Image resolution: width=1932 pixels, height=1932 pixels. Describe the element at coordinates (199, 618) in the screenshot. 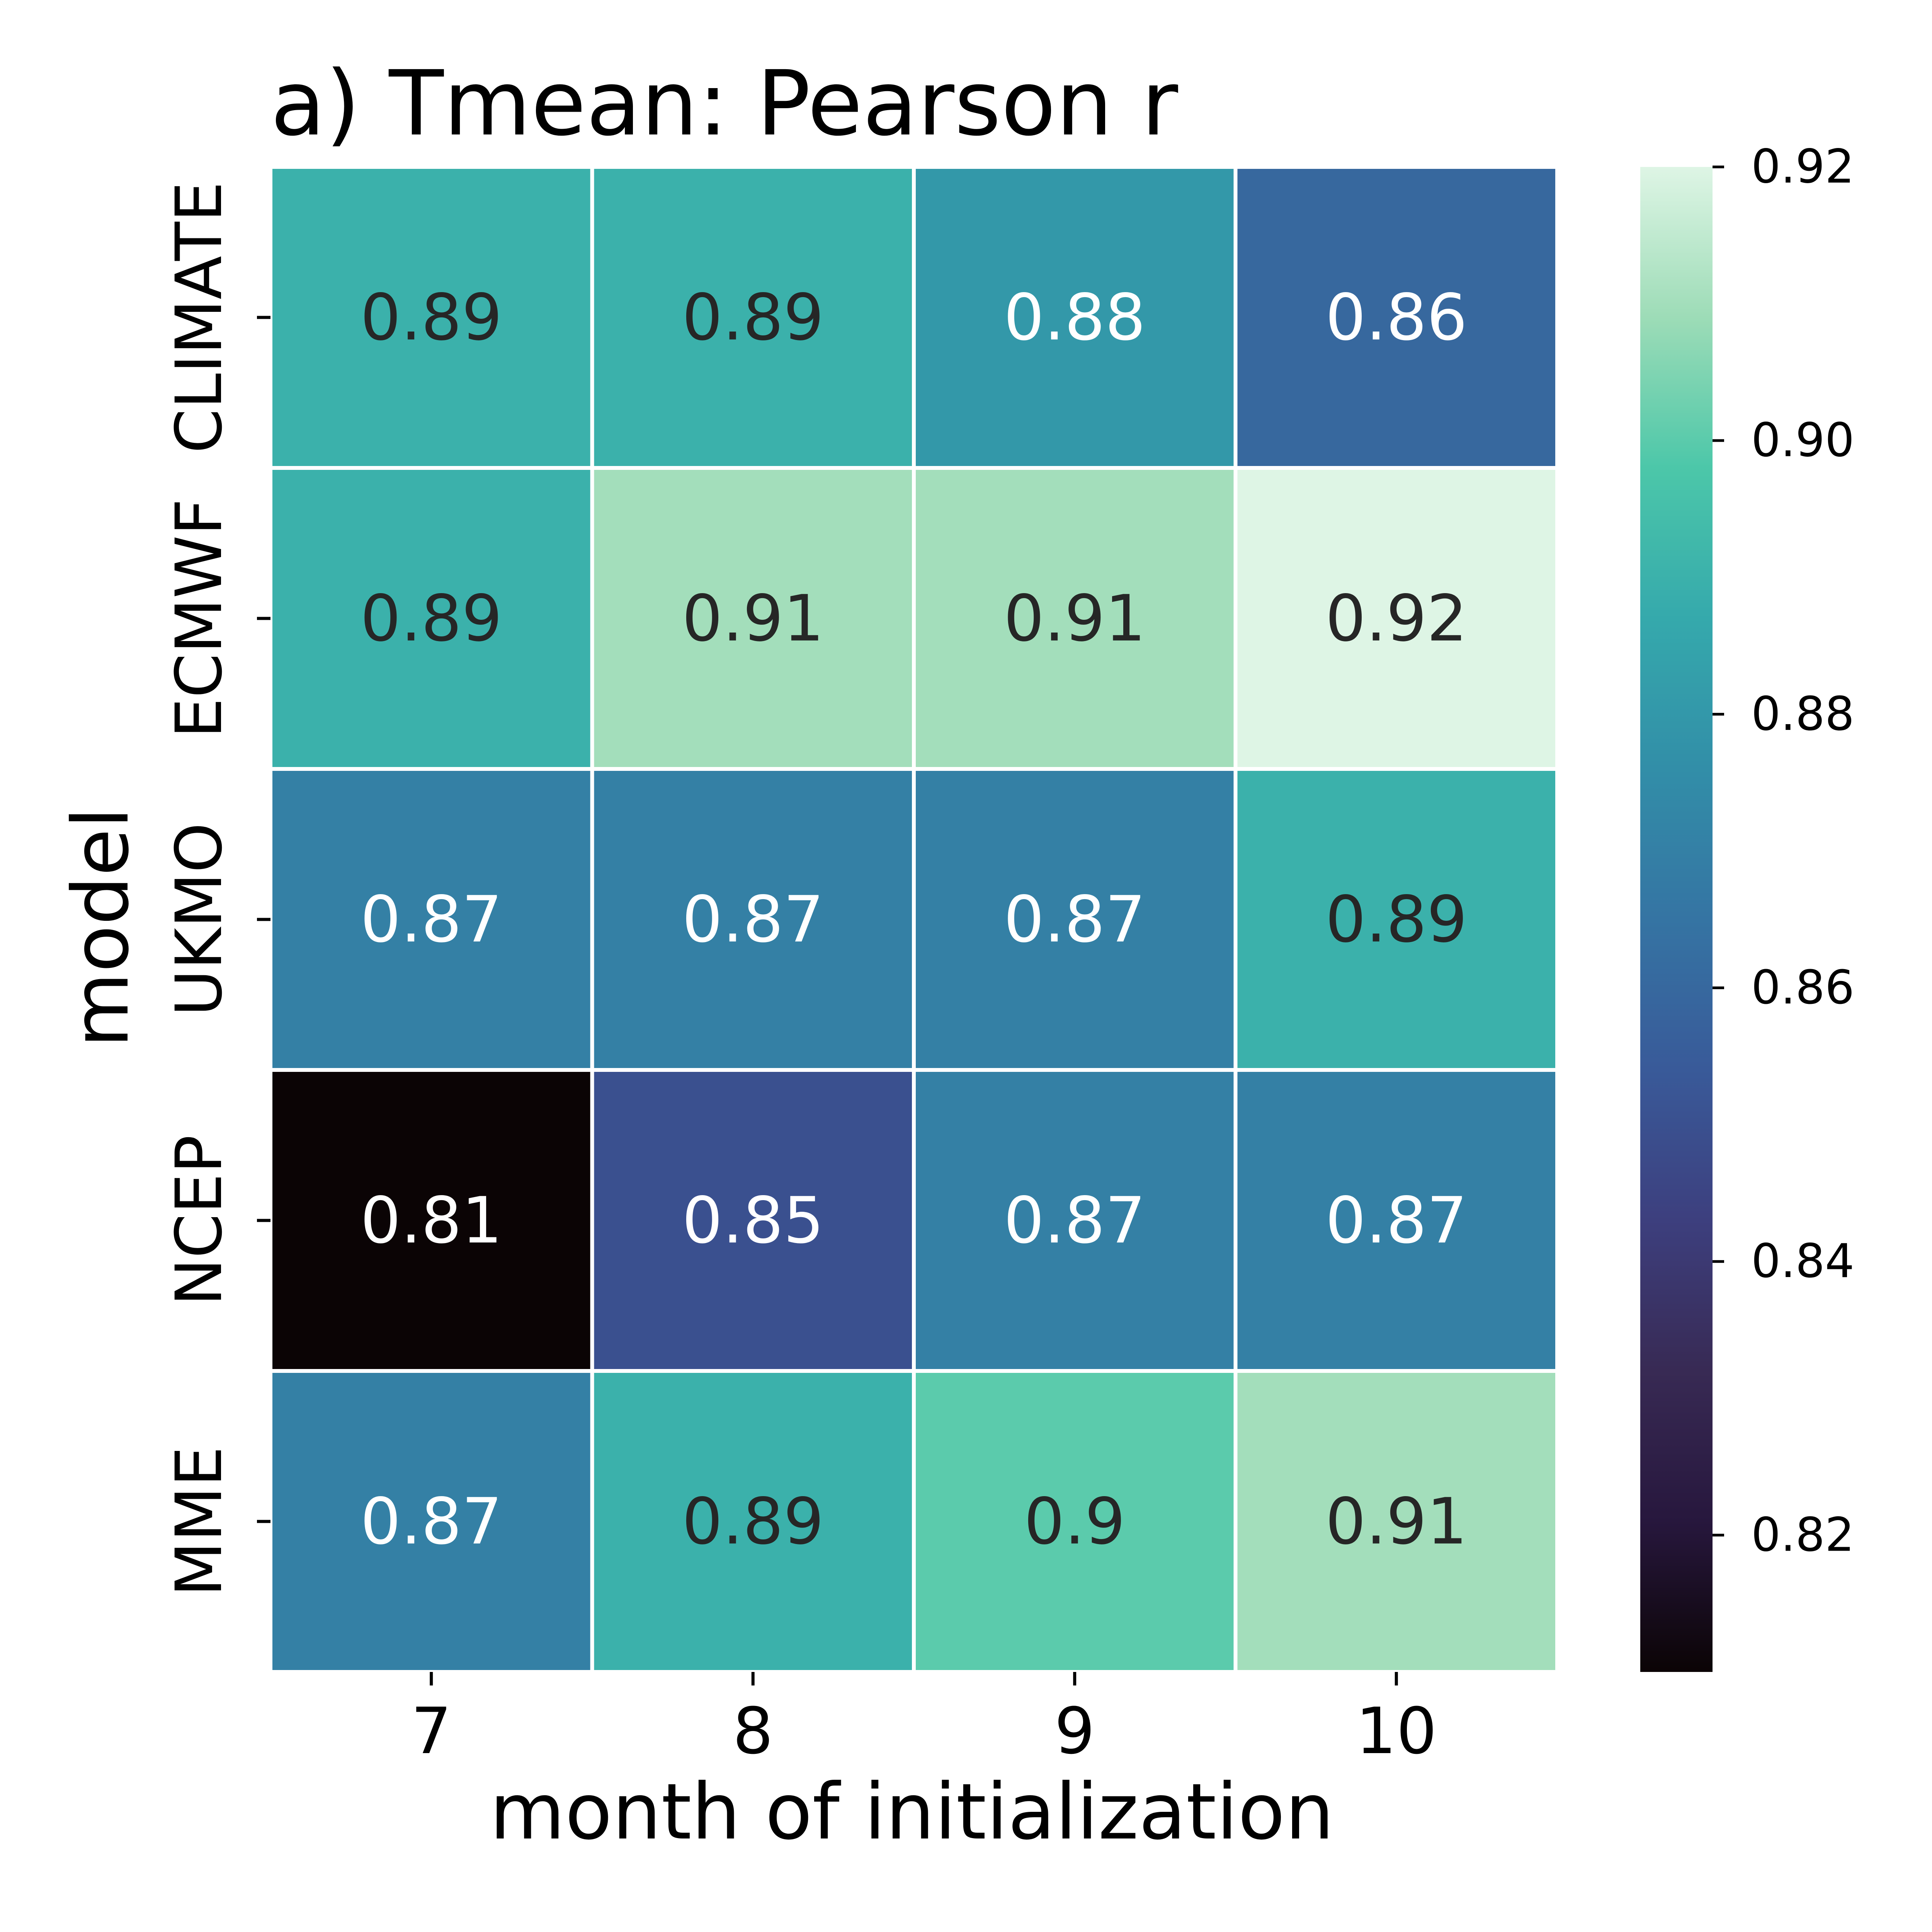

I see `y-tick-label: ECMWF` at that location.